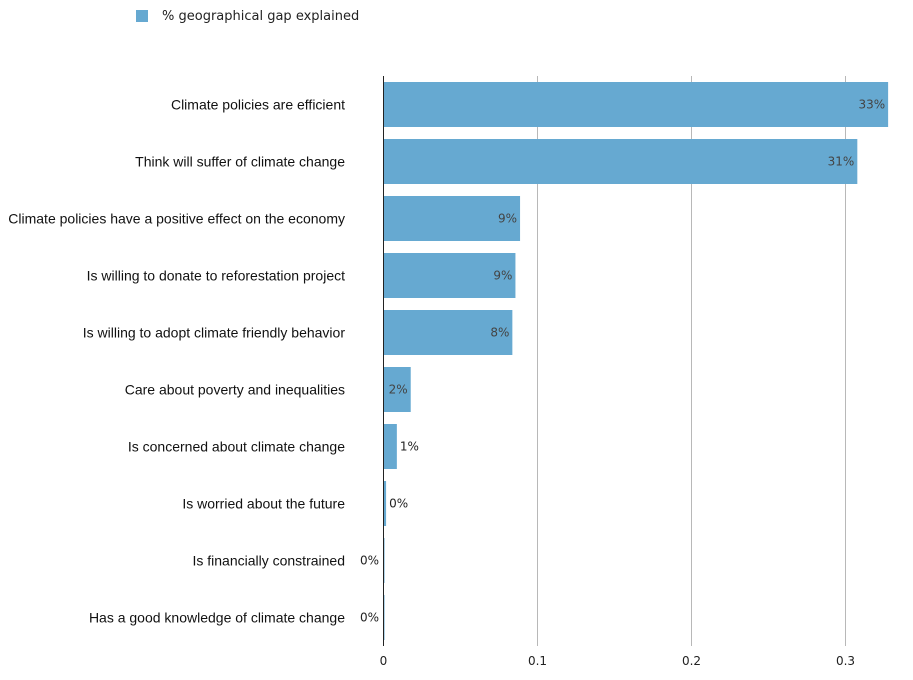  What do you see at coordinates (871, 105) in the screenshot?
I see `data-label: 33%` at bounding box center [871, 105].